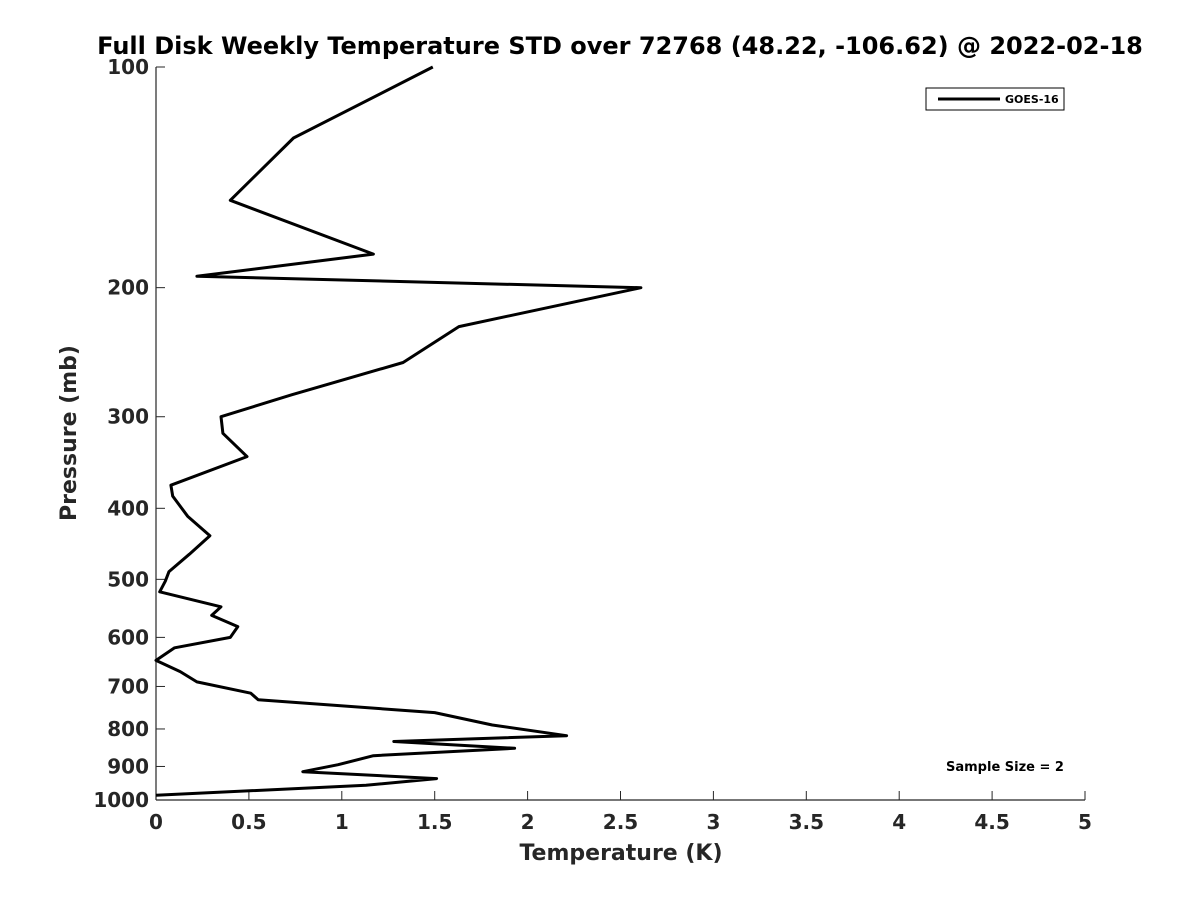  Describe the element at coordinates (128, 766) in the screenshot. I see `y-tick-label: 900` at that location.